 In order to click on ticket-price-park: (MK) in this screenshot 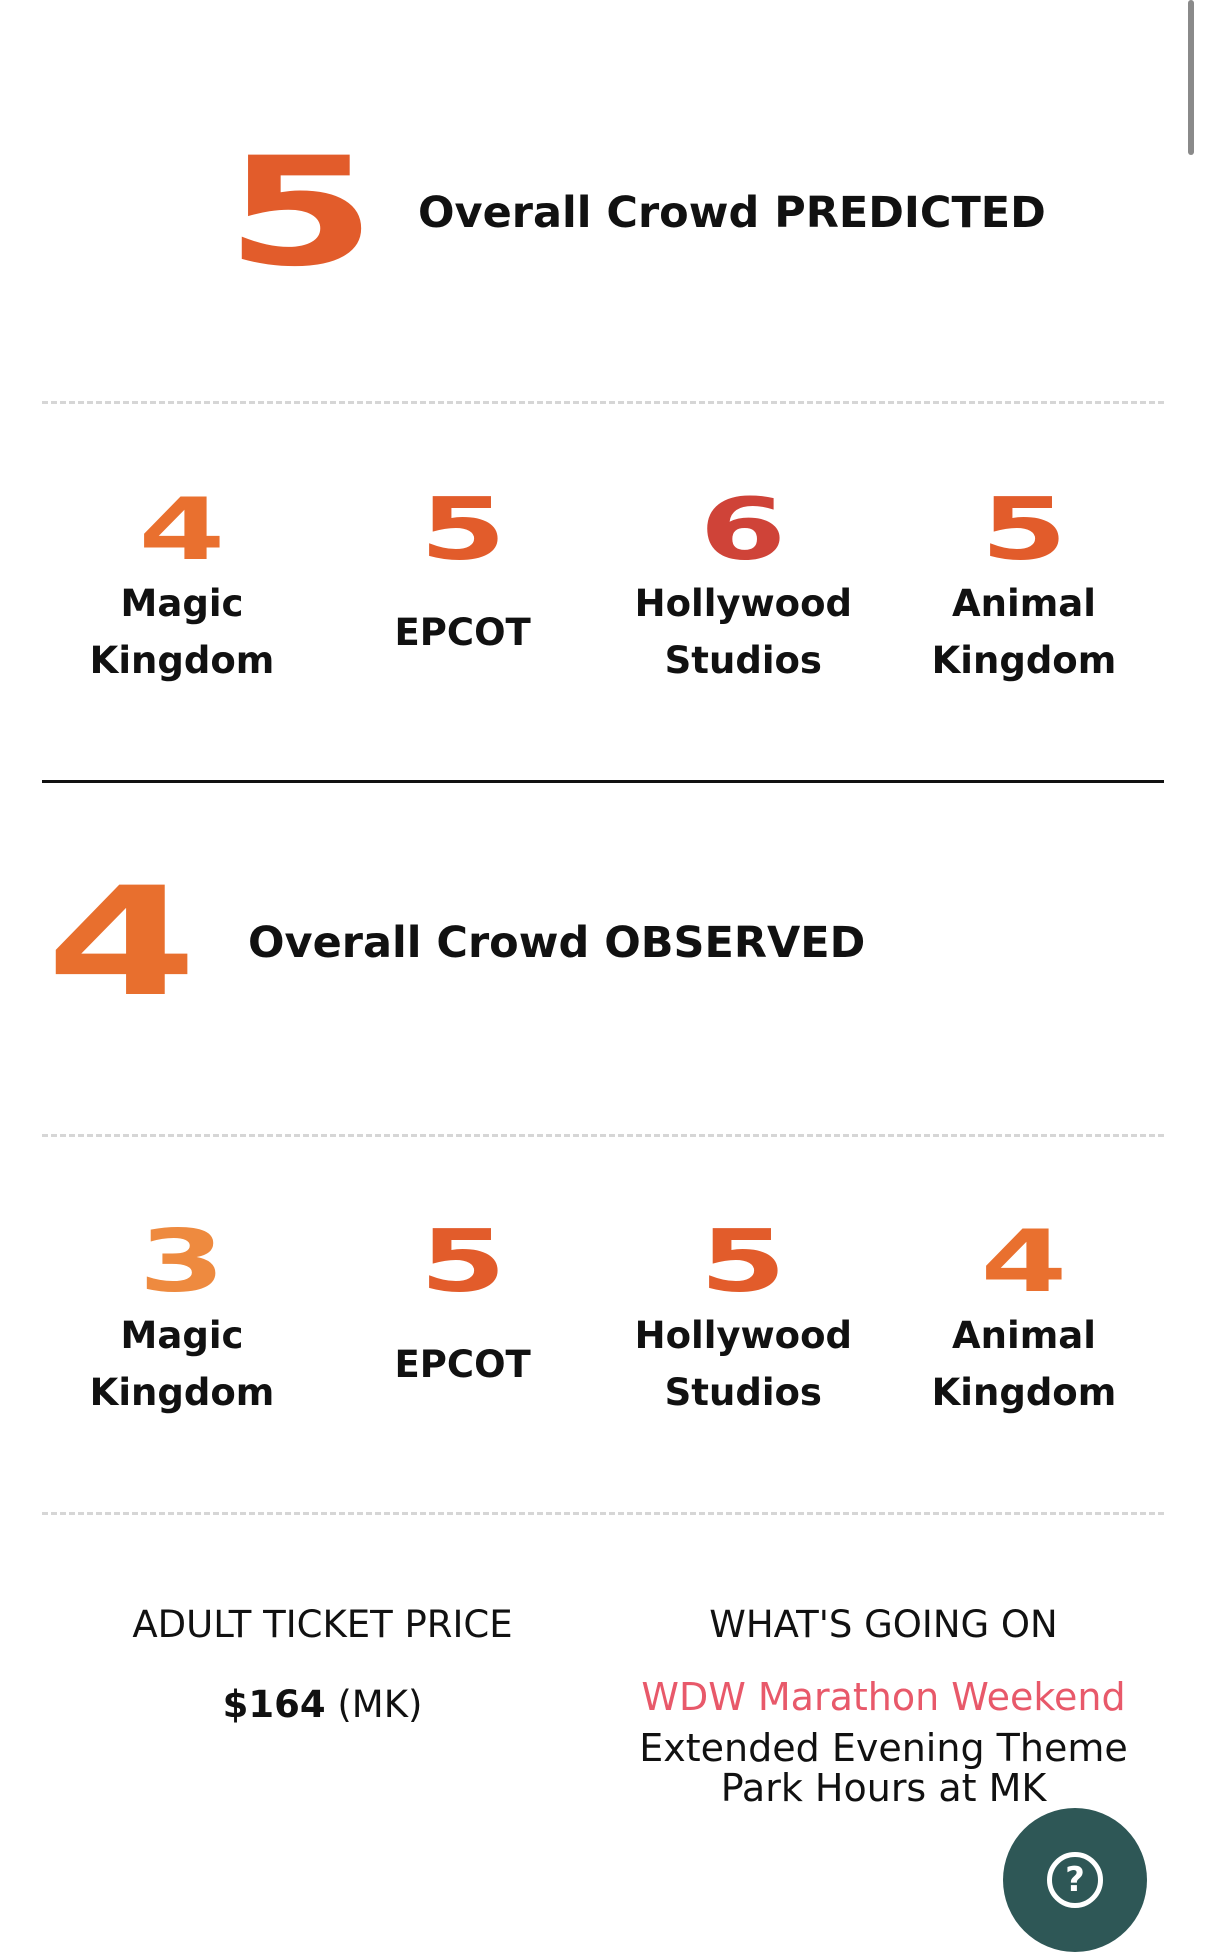, I will do `click(380, 1704)`.